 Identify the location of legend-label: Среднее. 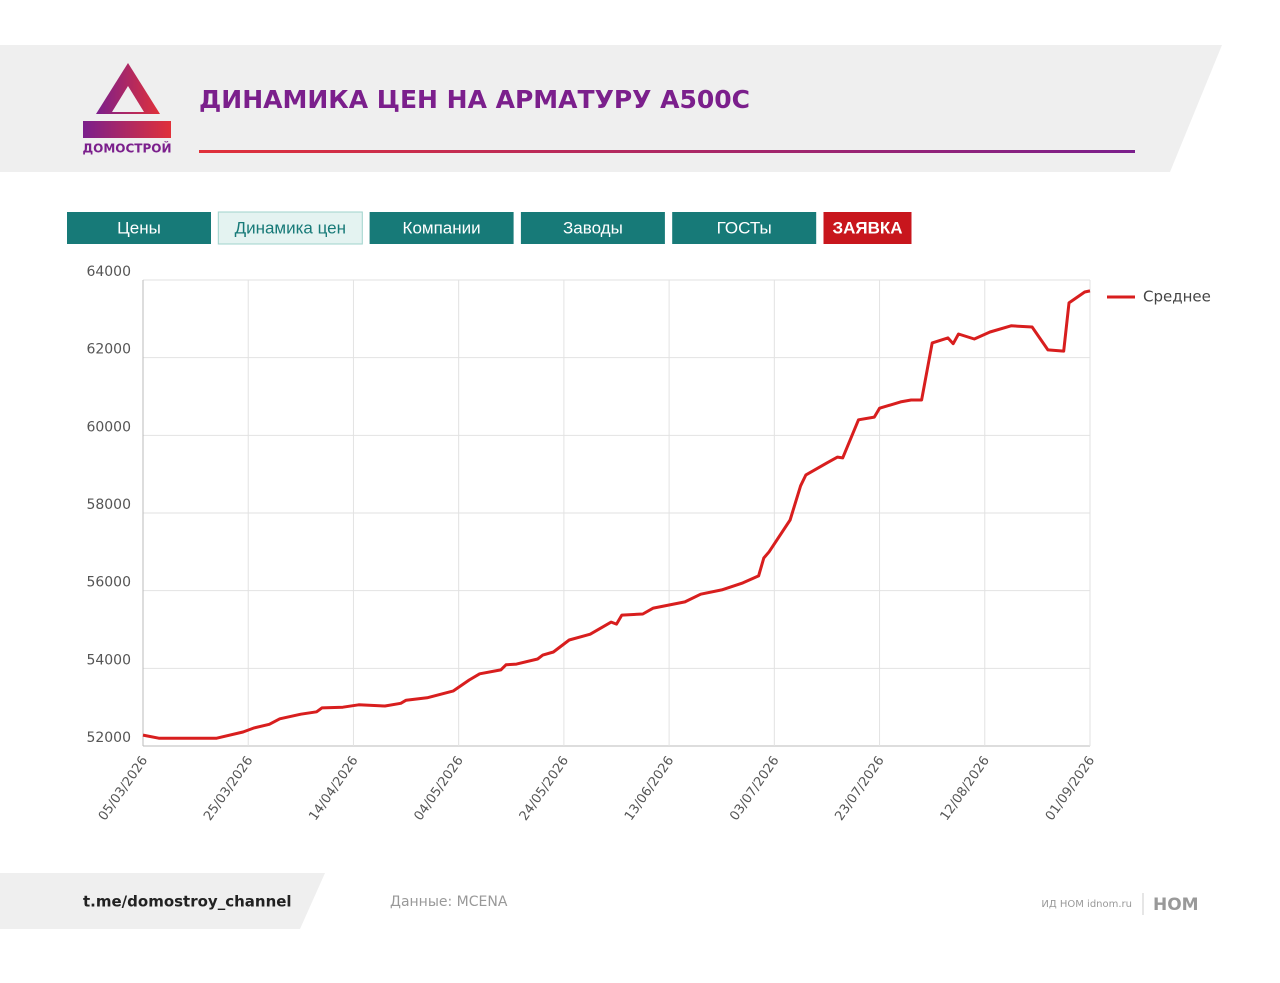
(1177, 297).